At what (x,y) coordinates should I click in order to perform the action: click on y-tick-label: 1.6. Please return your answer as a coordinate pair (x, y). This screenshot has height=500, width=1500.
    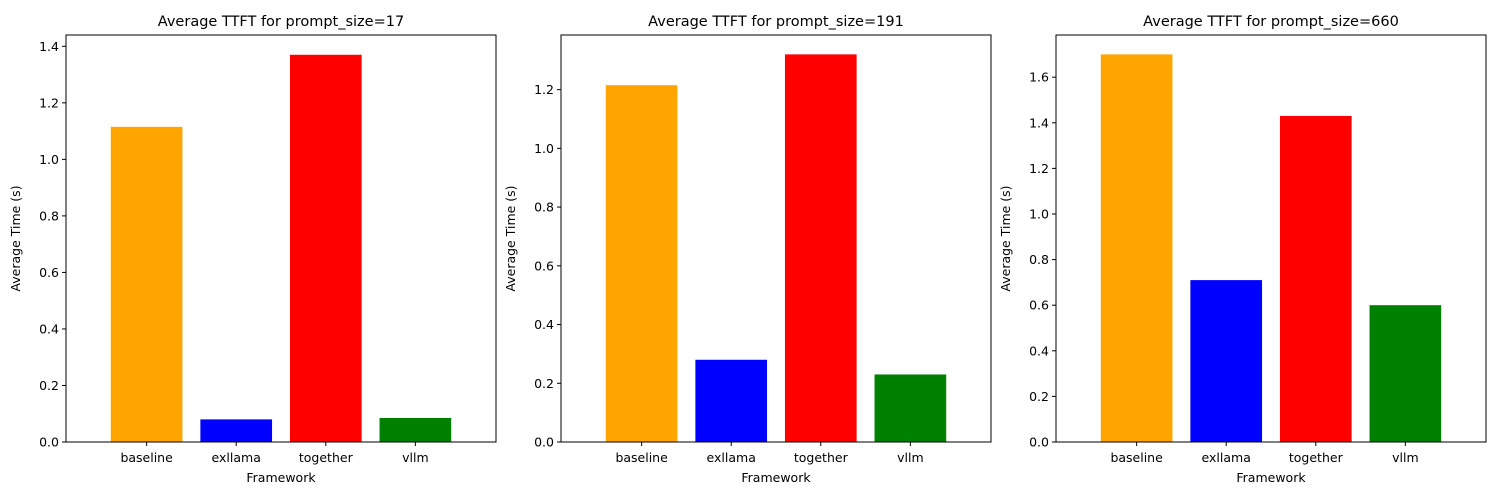
    Looking at the image, I should click on (1039, 77).